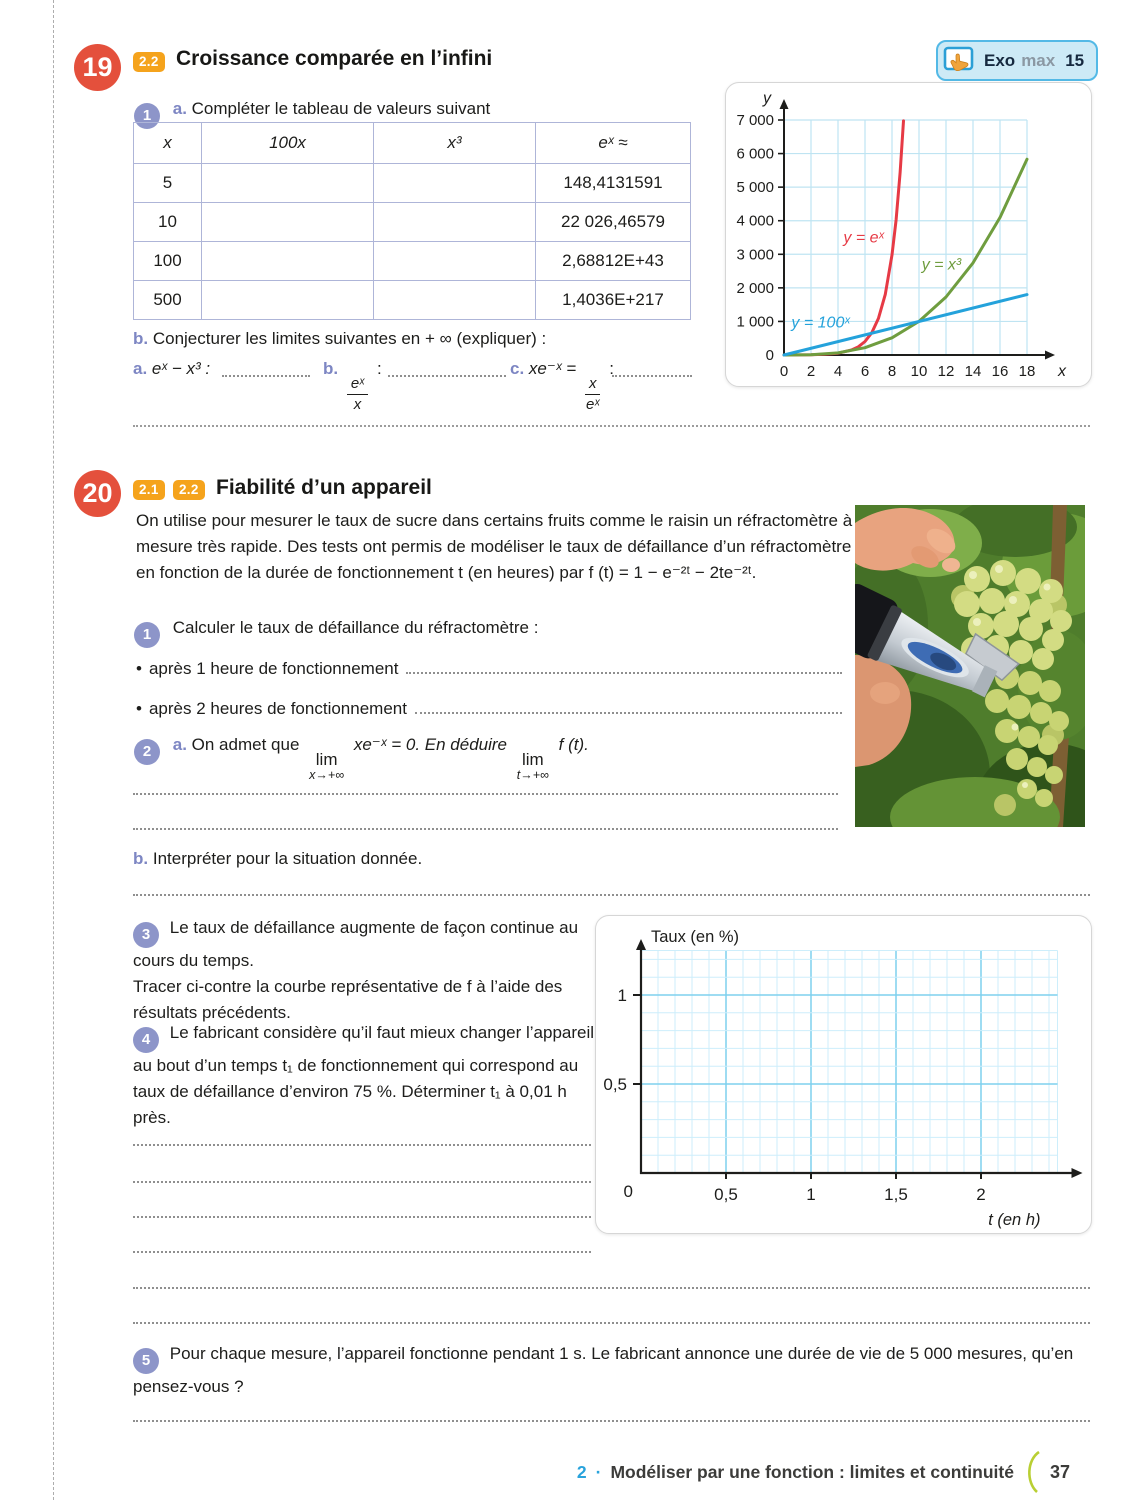 Image resolution: width=1125 pixels, height=1500 pixels. What do you see at coordinates (53, 750) in the screenshot?
I see `page-margin-dashed-line` at bounding box center [53, 750].